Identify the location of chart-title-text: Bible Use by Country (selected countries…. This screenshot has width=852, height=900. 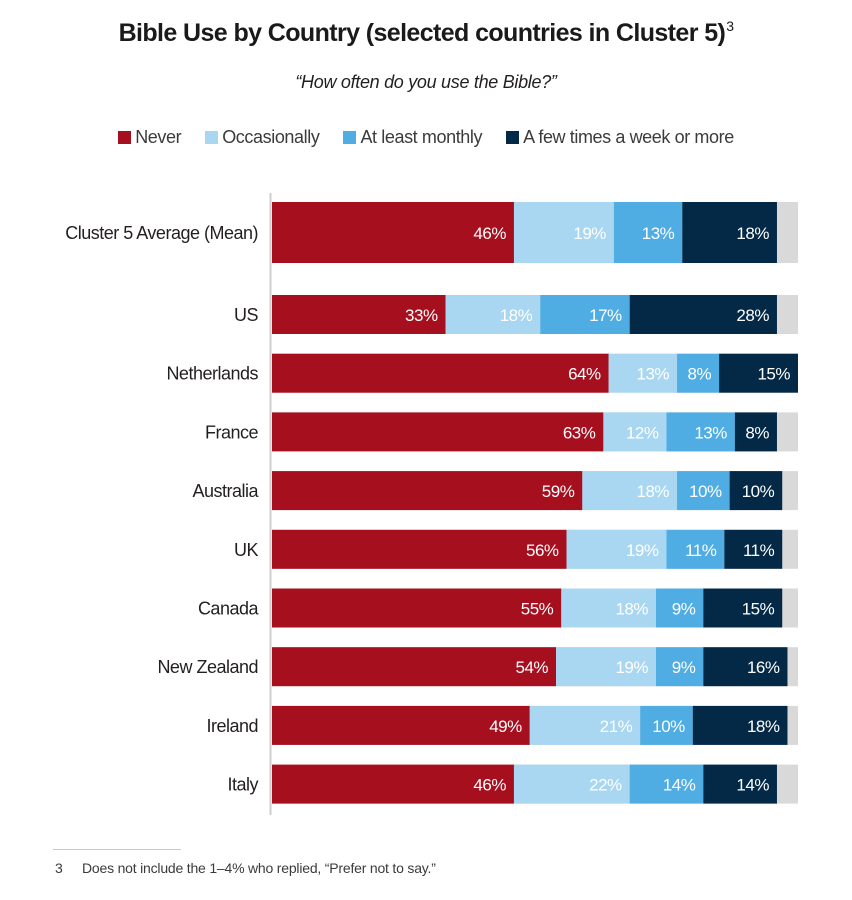
(422, 33).